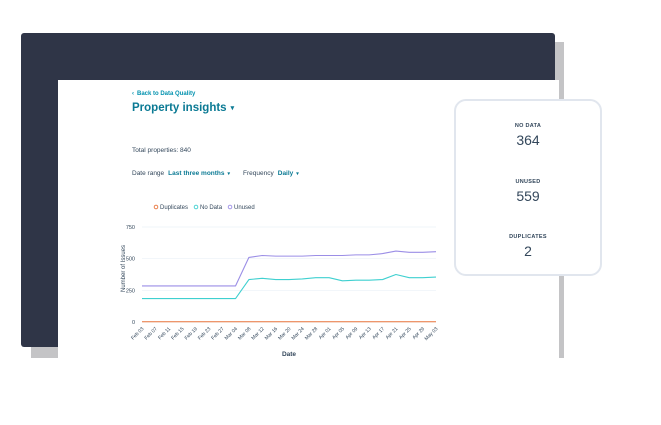 This screenshot has width=661, height=425. I want to click on x-axis-label: Date, so click(289, 354).